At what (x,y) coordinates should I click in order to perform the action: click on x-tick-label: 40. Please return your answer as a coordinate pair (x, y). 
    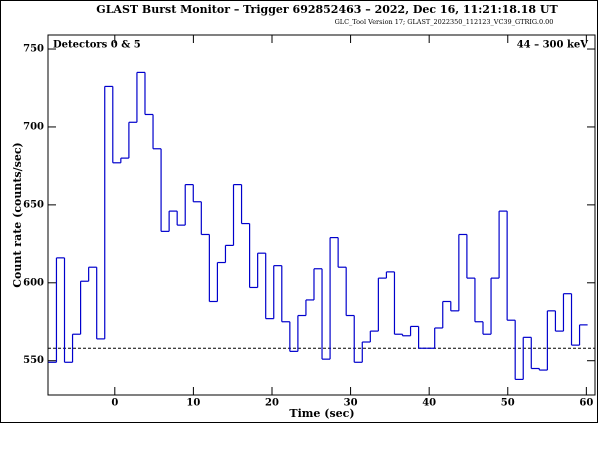
    Looking at the image, I should click on (429, 403).